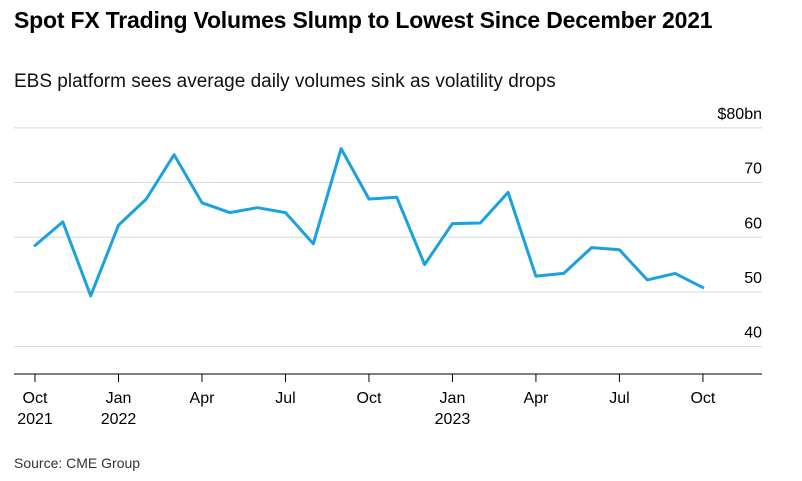 Image resolution: width=802 pixels, height=481 pixels. What do you see at coordinates (740, 114) in the screenshot?
I see `y-tick-label-80: $80bn` at bounding box center [740, 114].